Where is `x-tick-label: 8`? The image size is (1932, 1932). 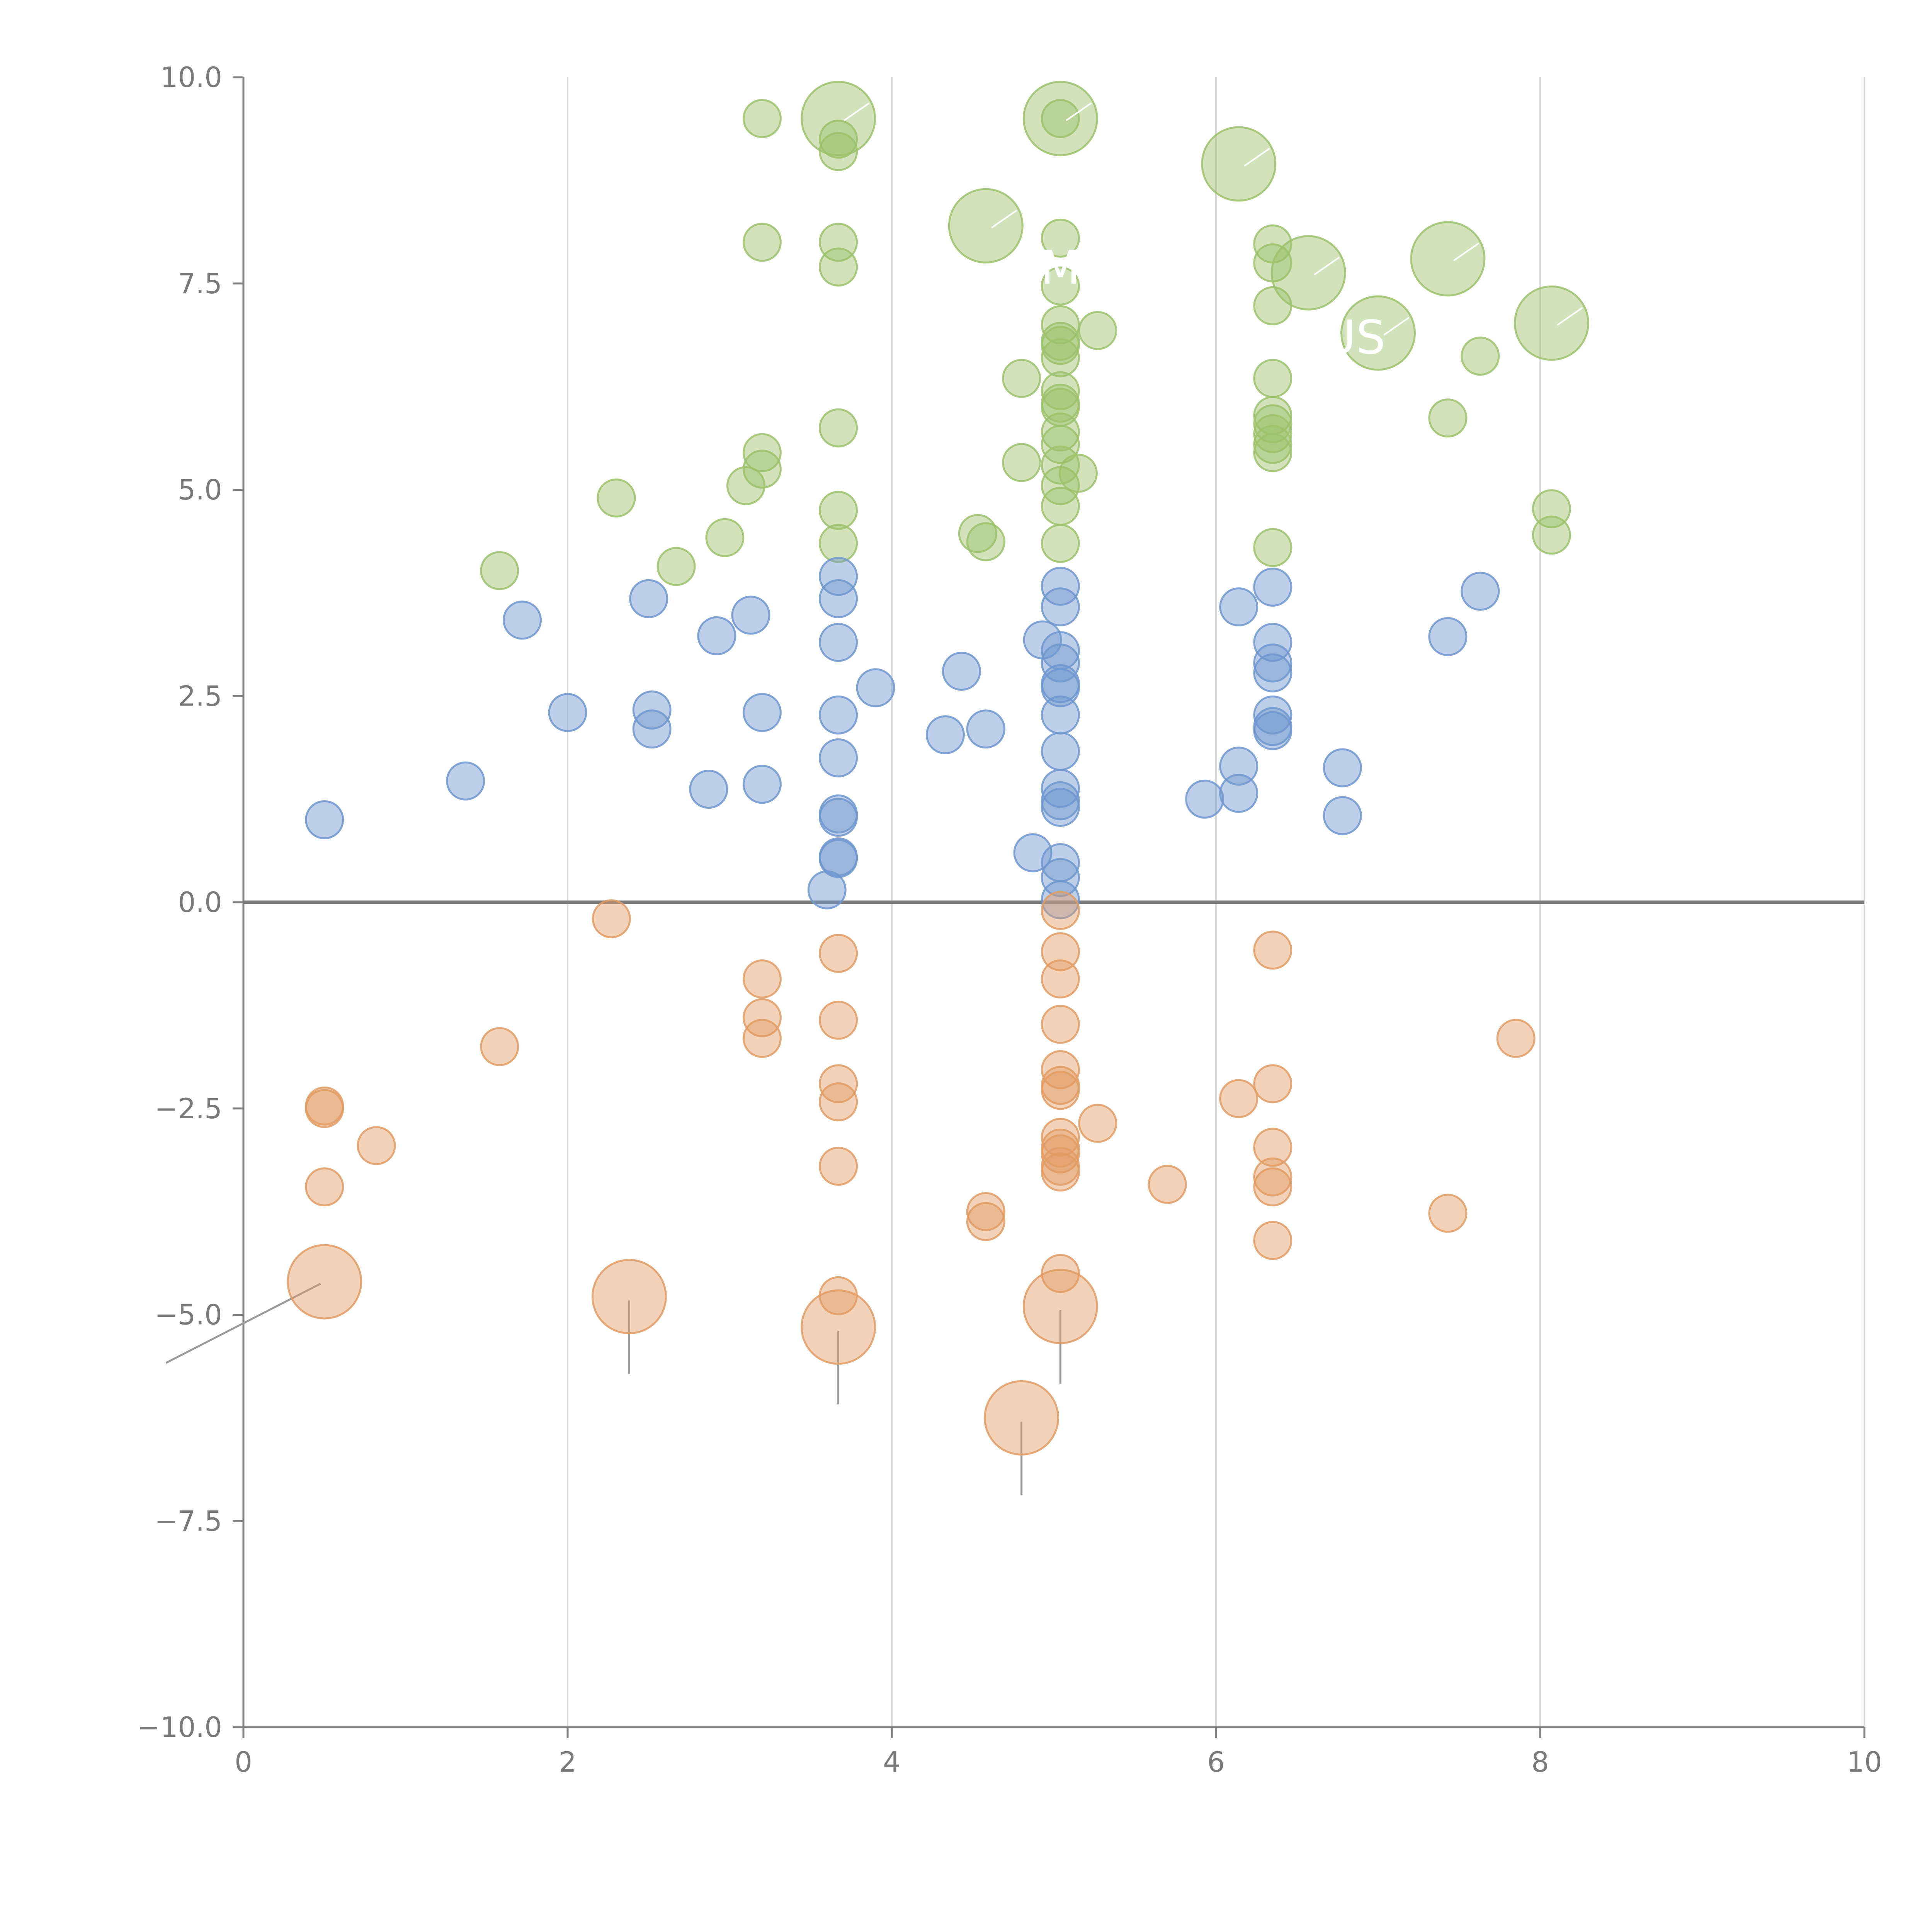 x-tick-label: 8 is located at coordinates (1540, 1762).